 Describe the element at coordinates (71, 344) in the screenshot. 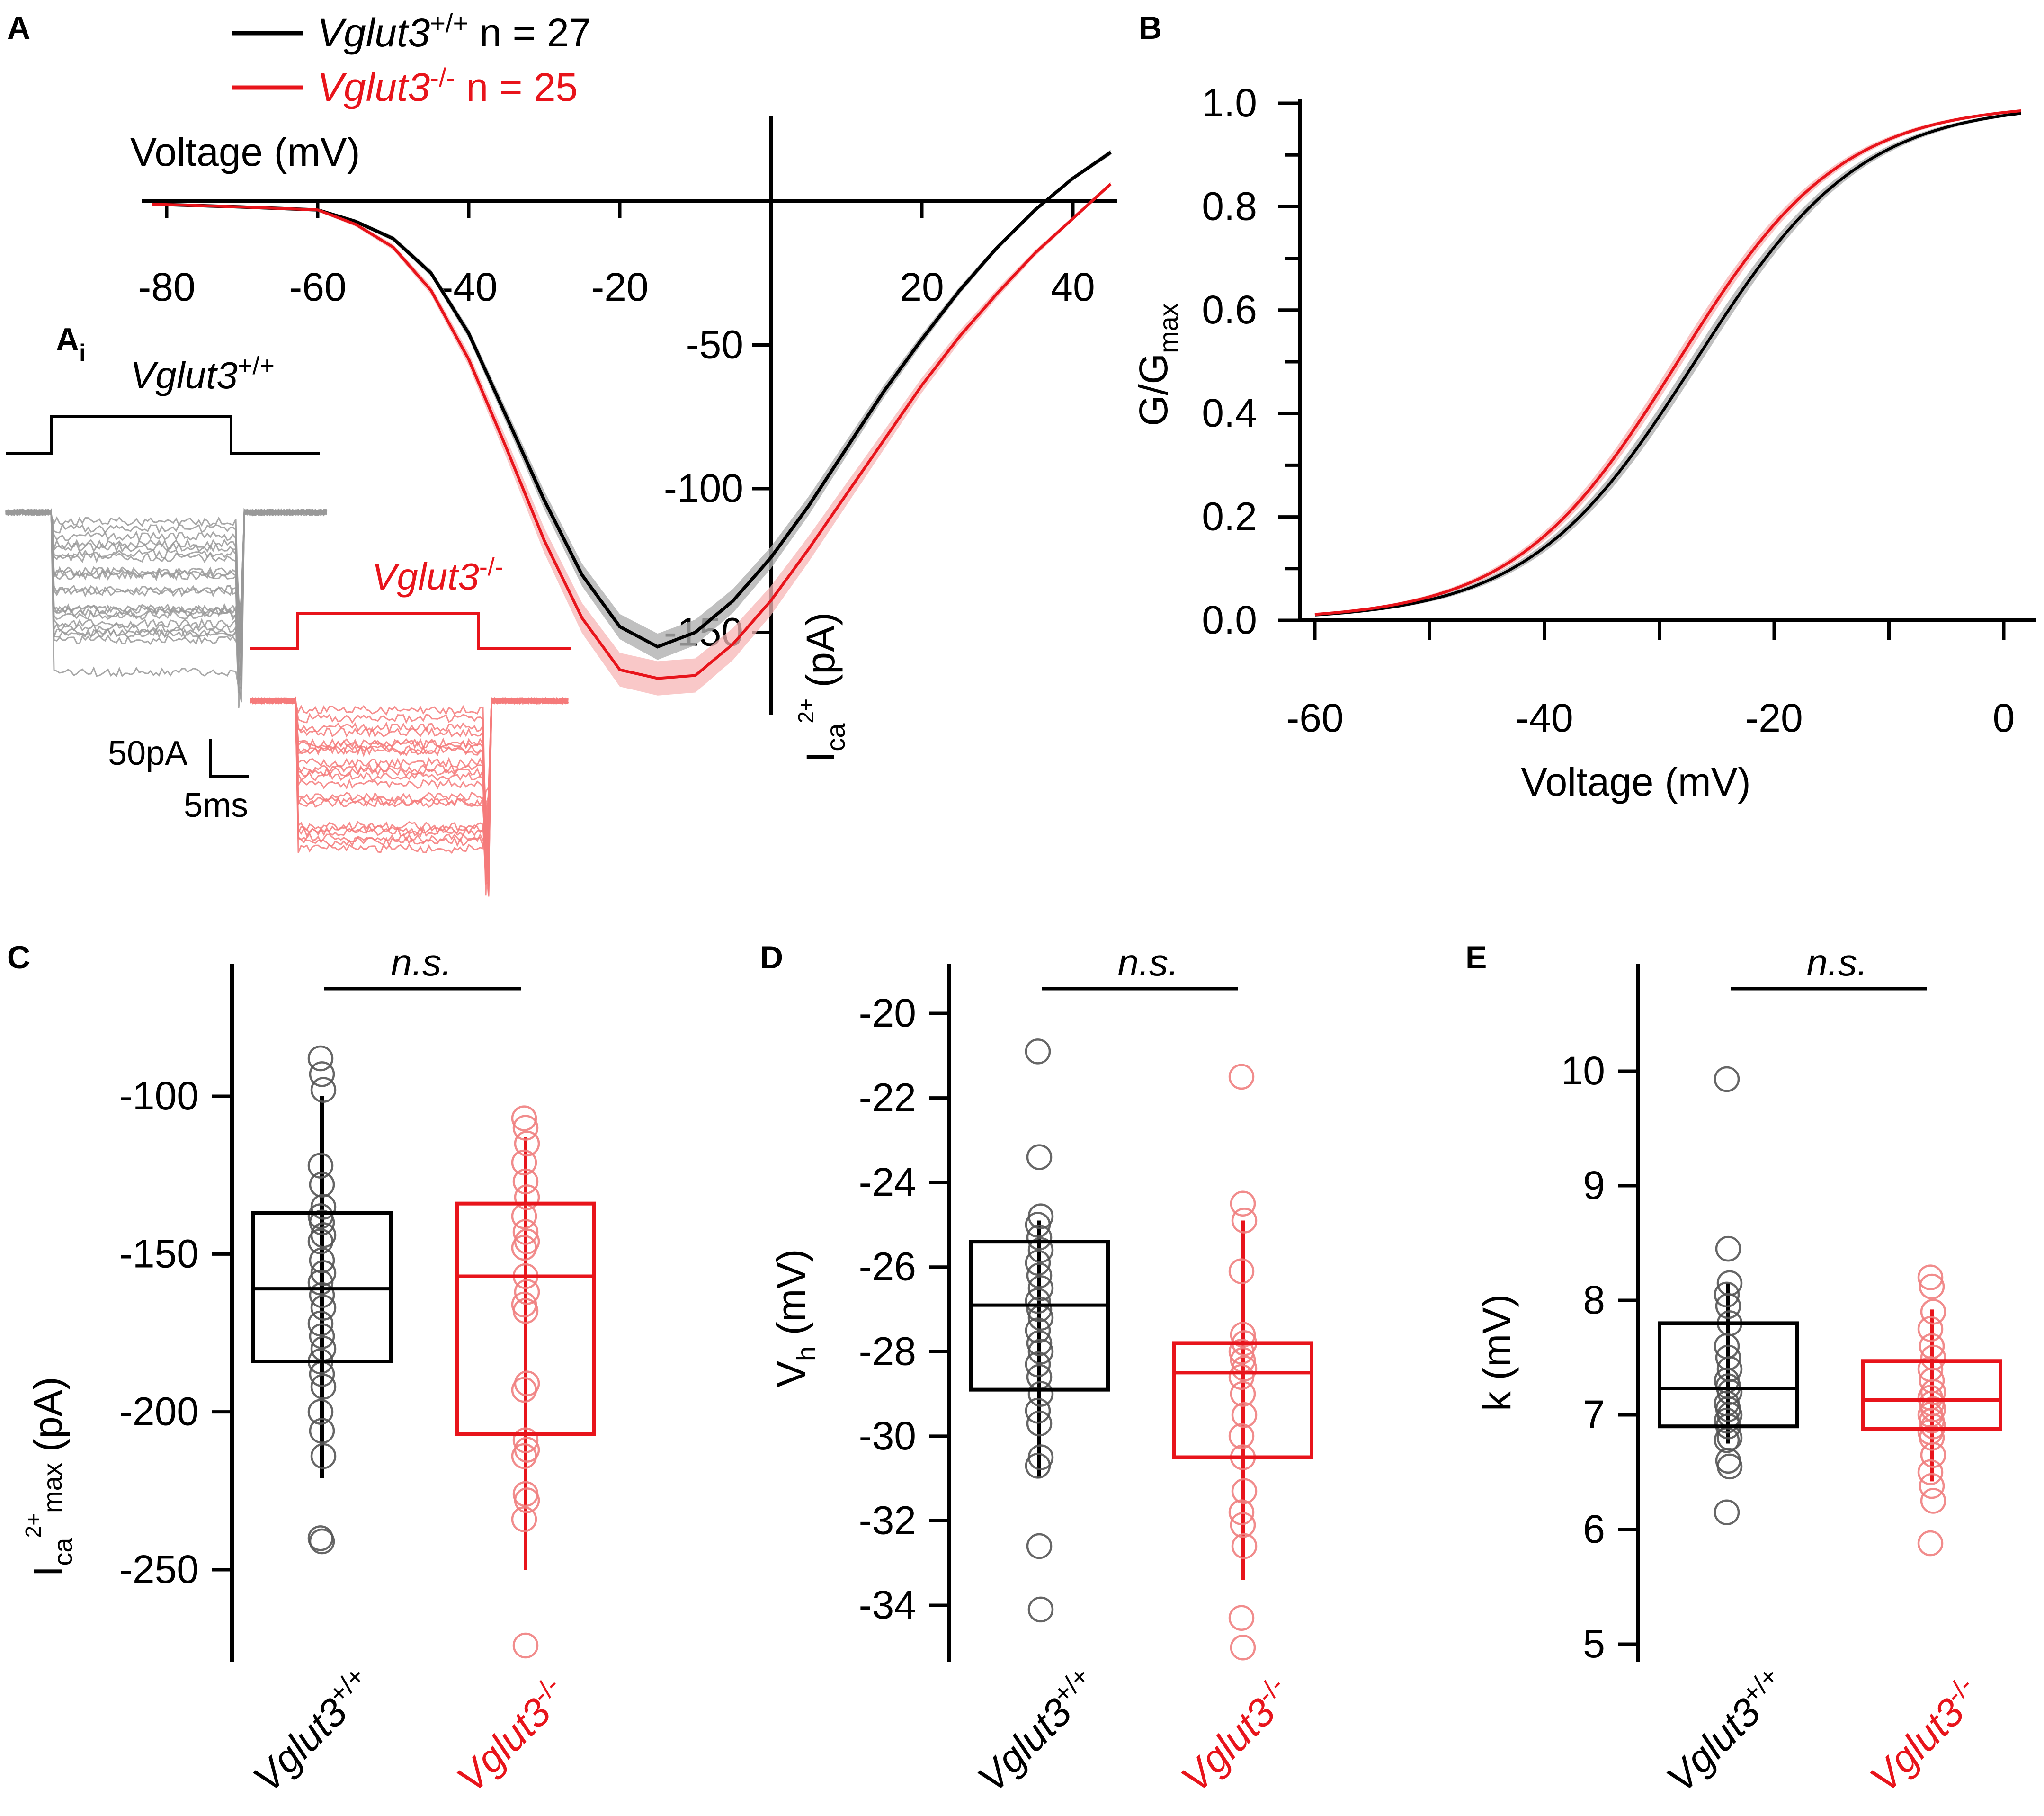

I see `panel-label-ai: Ai` at that location.